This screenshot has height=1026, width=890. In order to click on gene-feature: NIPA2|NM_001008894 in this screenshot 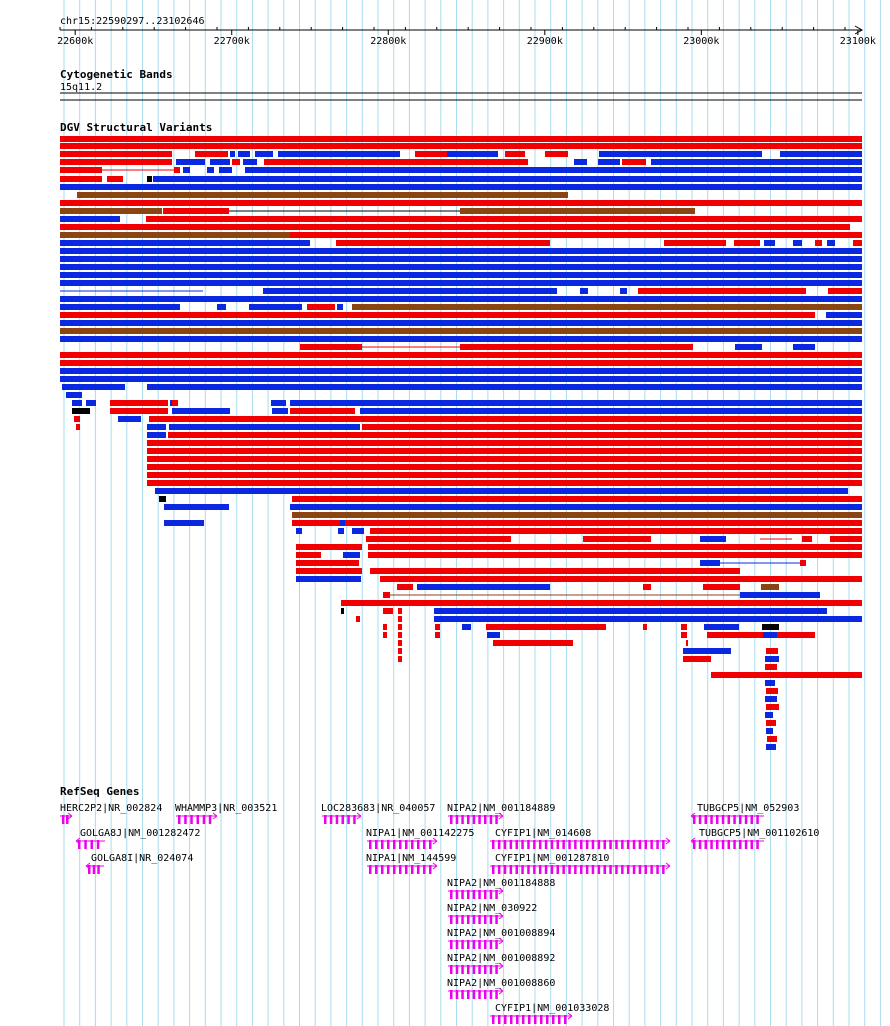, I will do `click(501, 938)`.